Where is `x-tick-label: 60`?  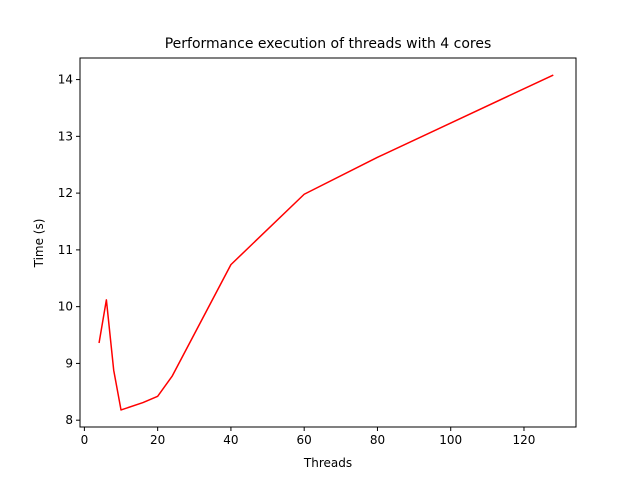 x-tick-label: 60 is located at coordinates (304, 440).